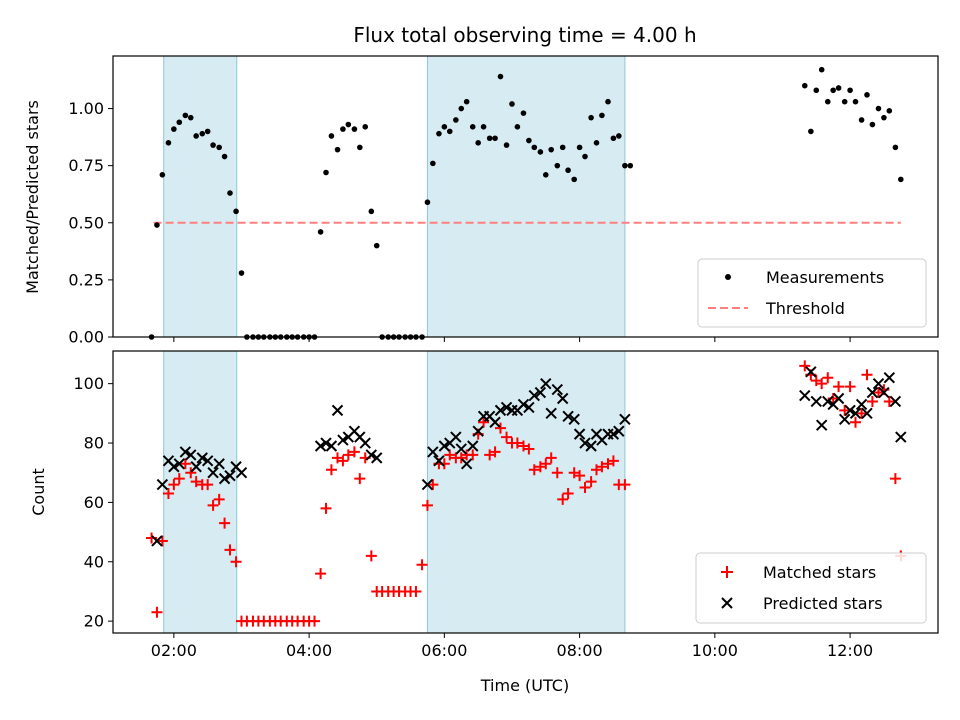 This screenshot has height=720, width=960. Describe the element at coordinates (86, 279) in the screenshot. I see `y-tick-label: 0.25` at that location.